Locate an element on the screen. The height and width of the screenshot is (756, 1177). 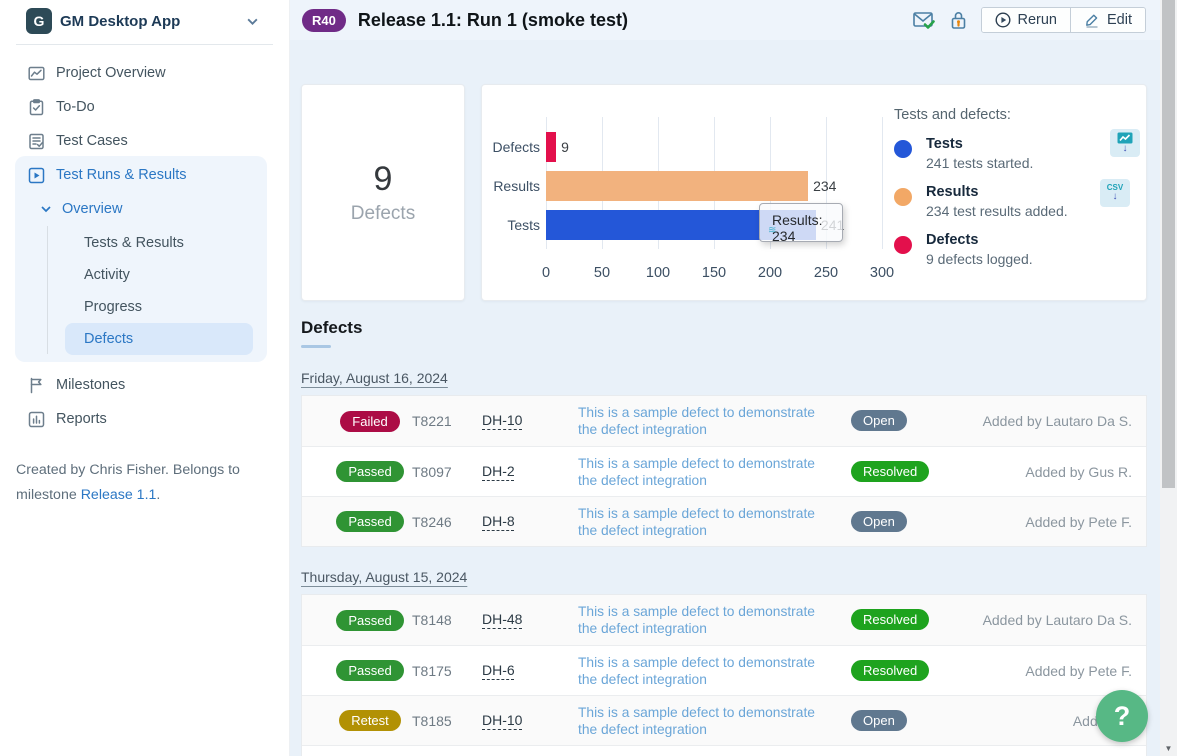
defect-link: DH-8 is located at coordinates (498, 520).